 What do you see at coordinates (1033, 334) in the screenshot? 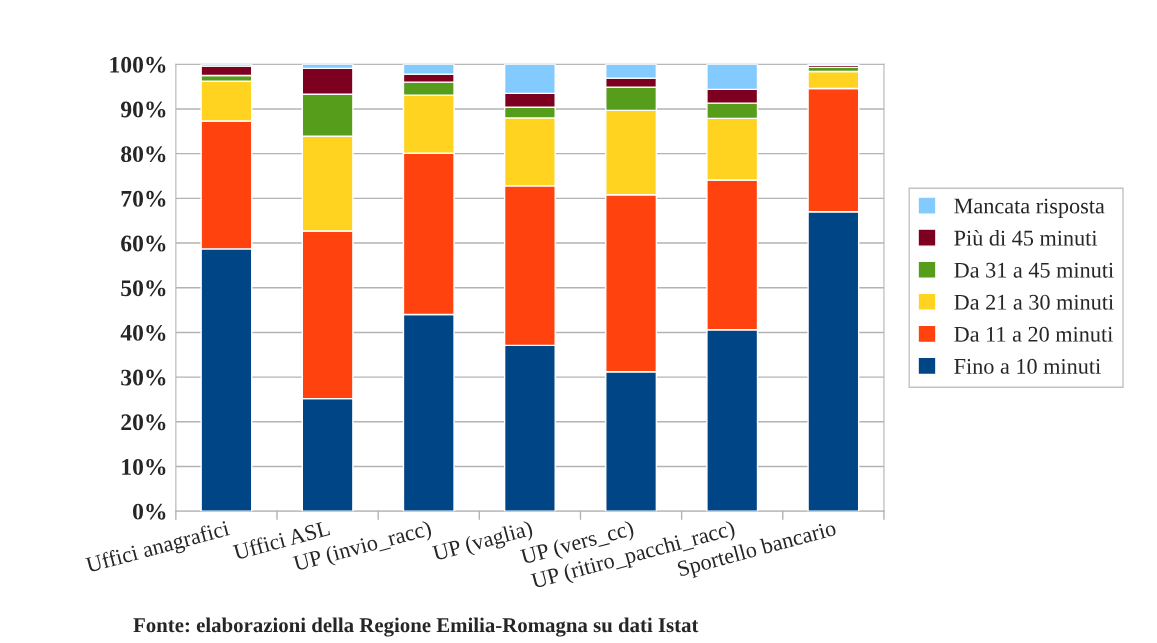
I see `legend-label: Da 11 a 20 minuti` at bounding box center [1033, 334].